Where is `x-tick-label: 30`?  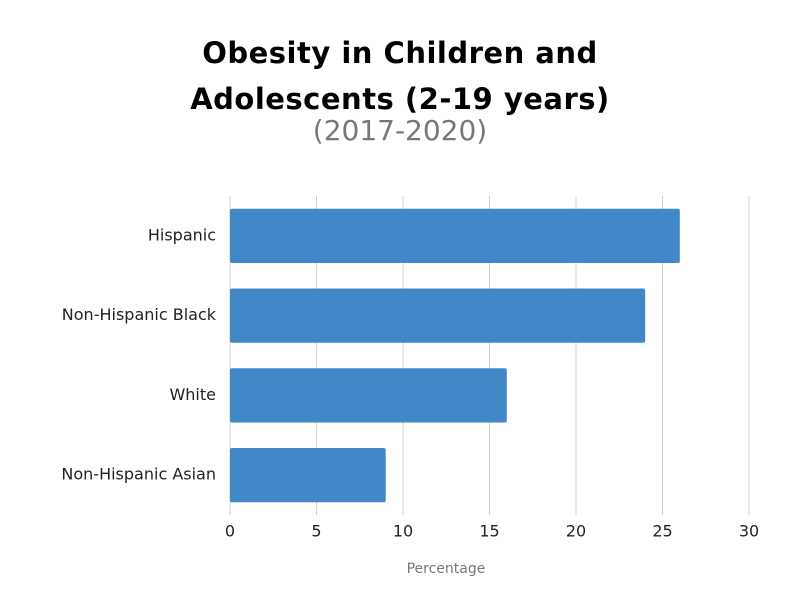
x-tick-label: 30 is located at coordinates (749, 531).